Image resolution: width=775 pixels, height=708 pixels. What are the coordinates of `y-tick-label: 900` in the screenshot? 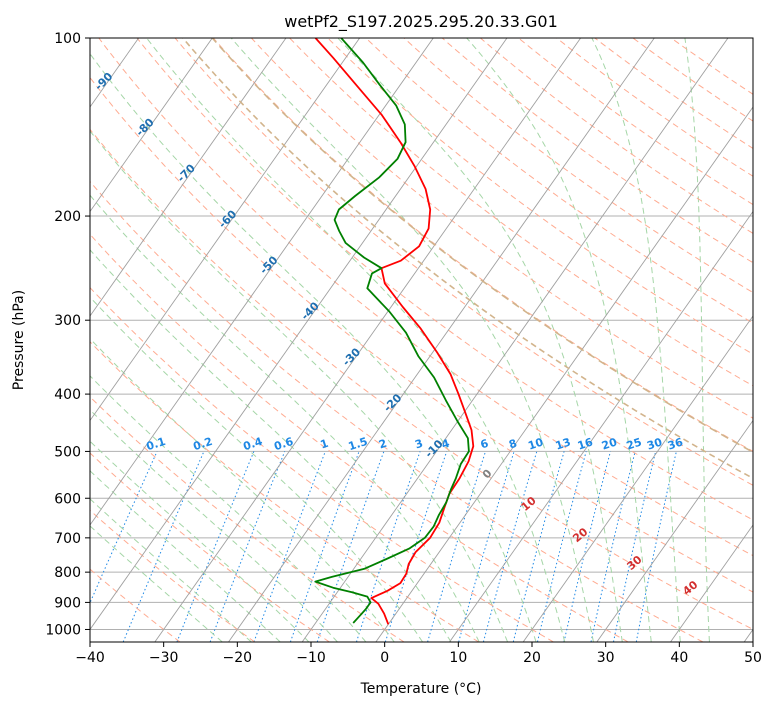 It's located at (67, 603).